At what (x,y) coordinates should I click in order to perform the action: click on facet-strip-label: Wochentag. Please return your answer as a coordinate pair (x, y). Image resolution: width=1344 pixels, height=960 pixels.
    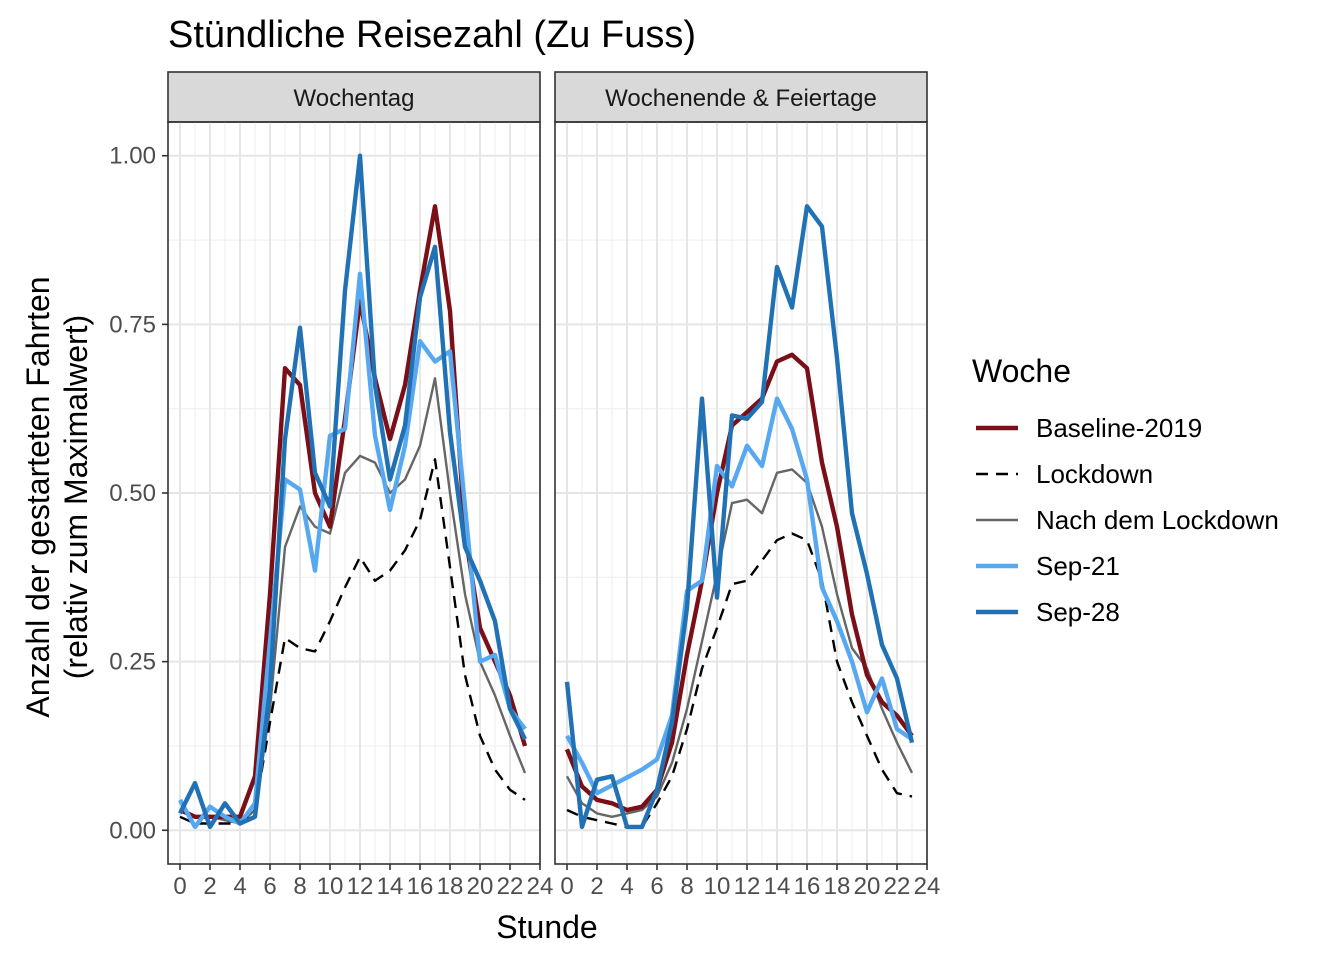
    Looking at the image, I should click on (354, 98).